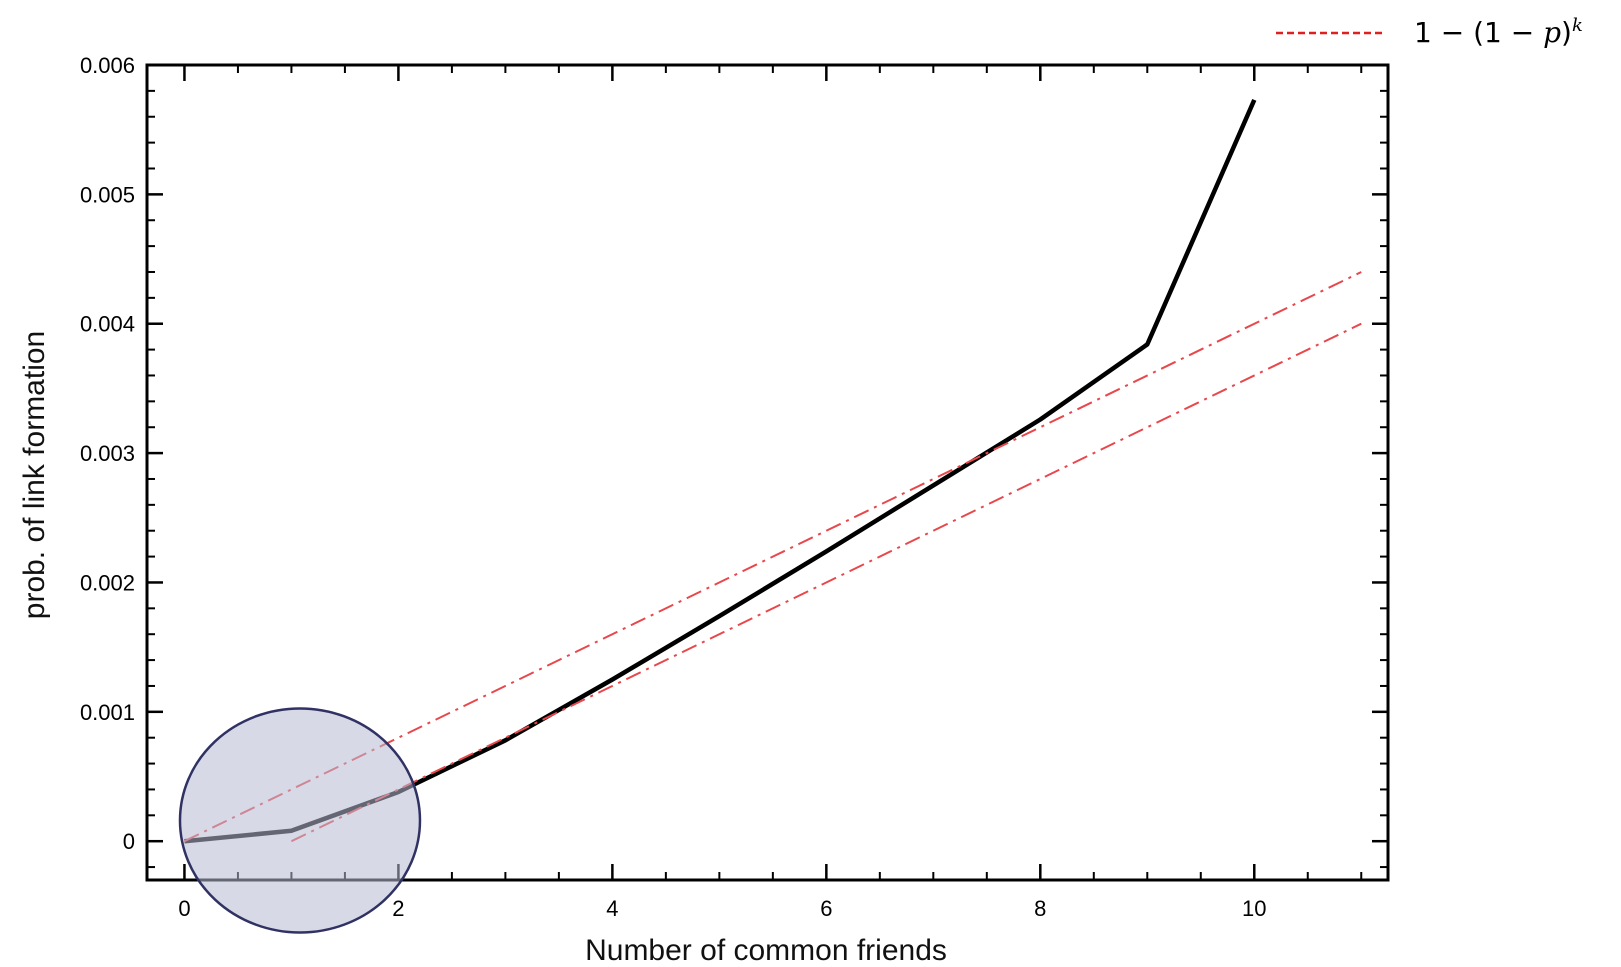 This screenshot has height=967, width=1621. Describe the element at coordinates (129, 841) in the screenshot. I see `y-tick-label: 0` at that location.